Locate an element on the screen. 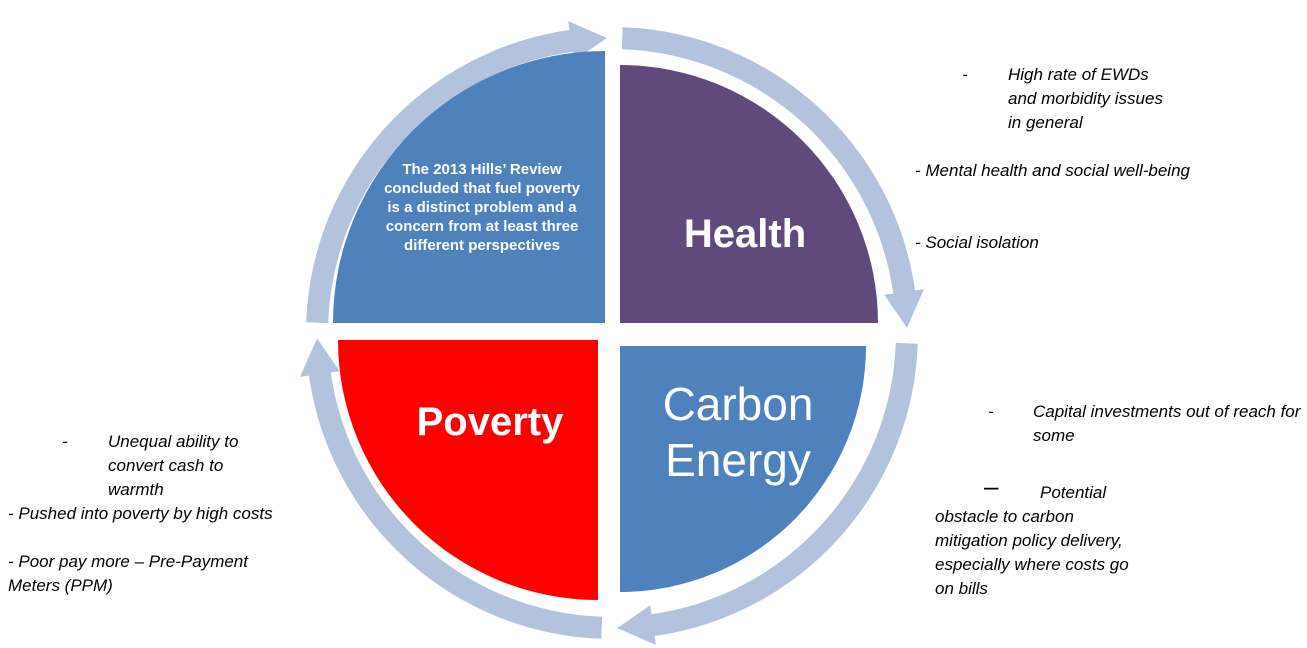 This screenshot has height=648, width=1307. carbon-label: Carbon Energy is located at coordinates (738, 432).